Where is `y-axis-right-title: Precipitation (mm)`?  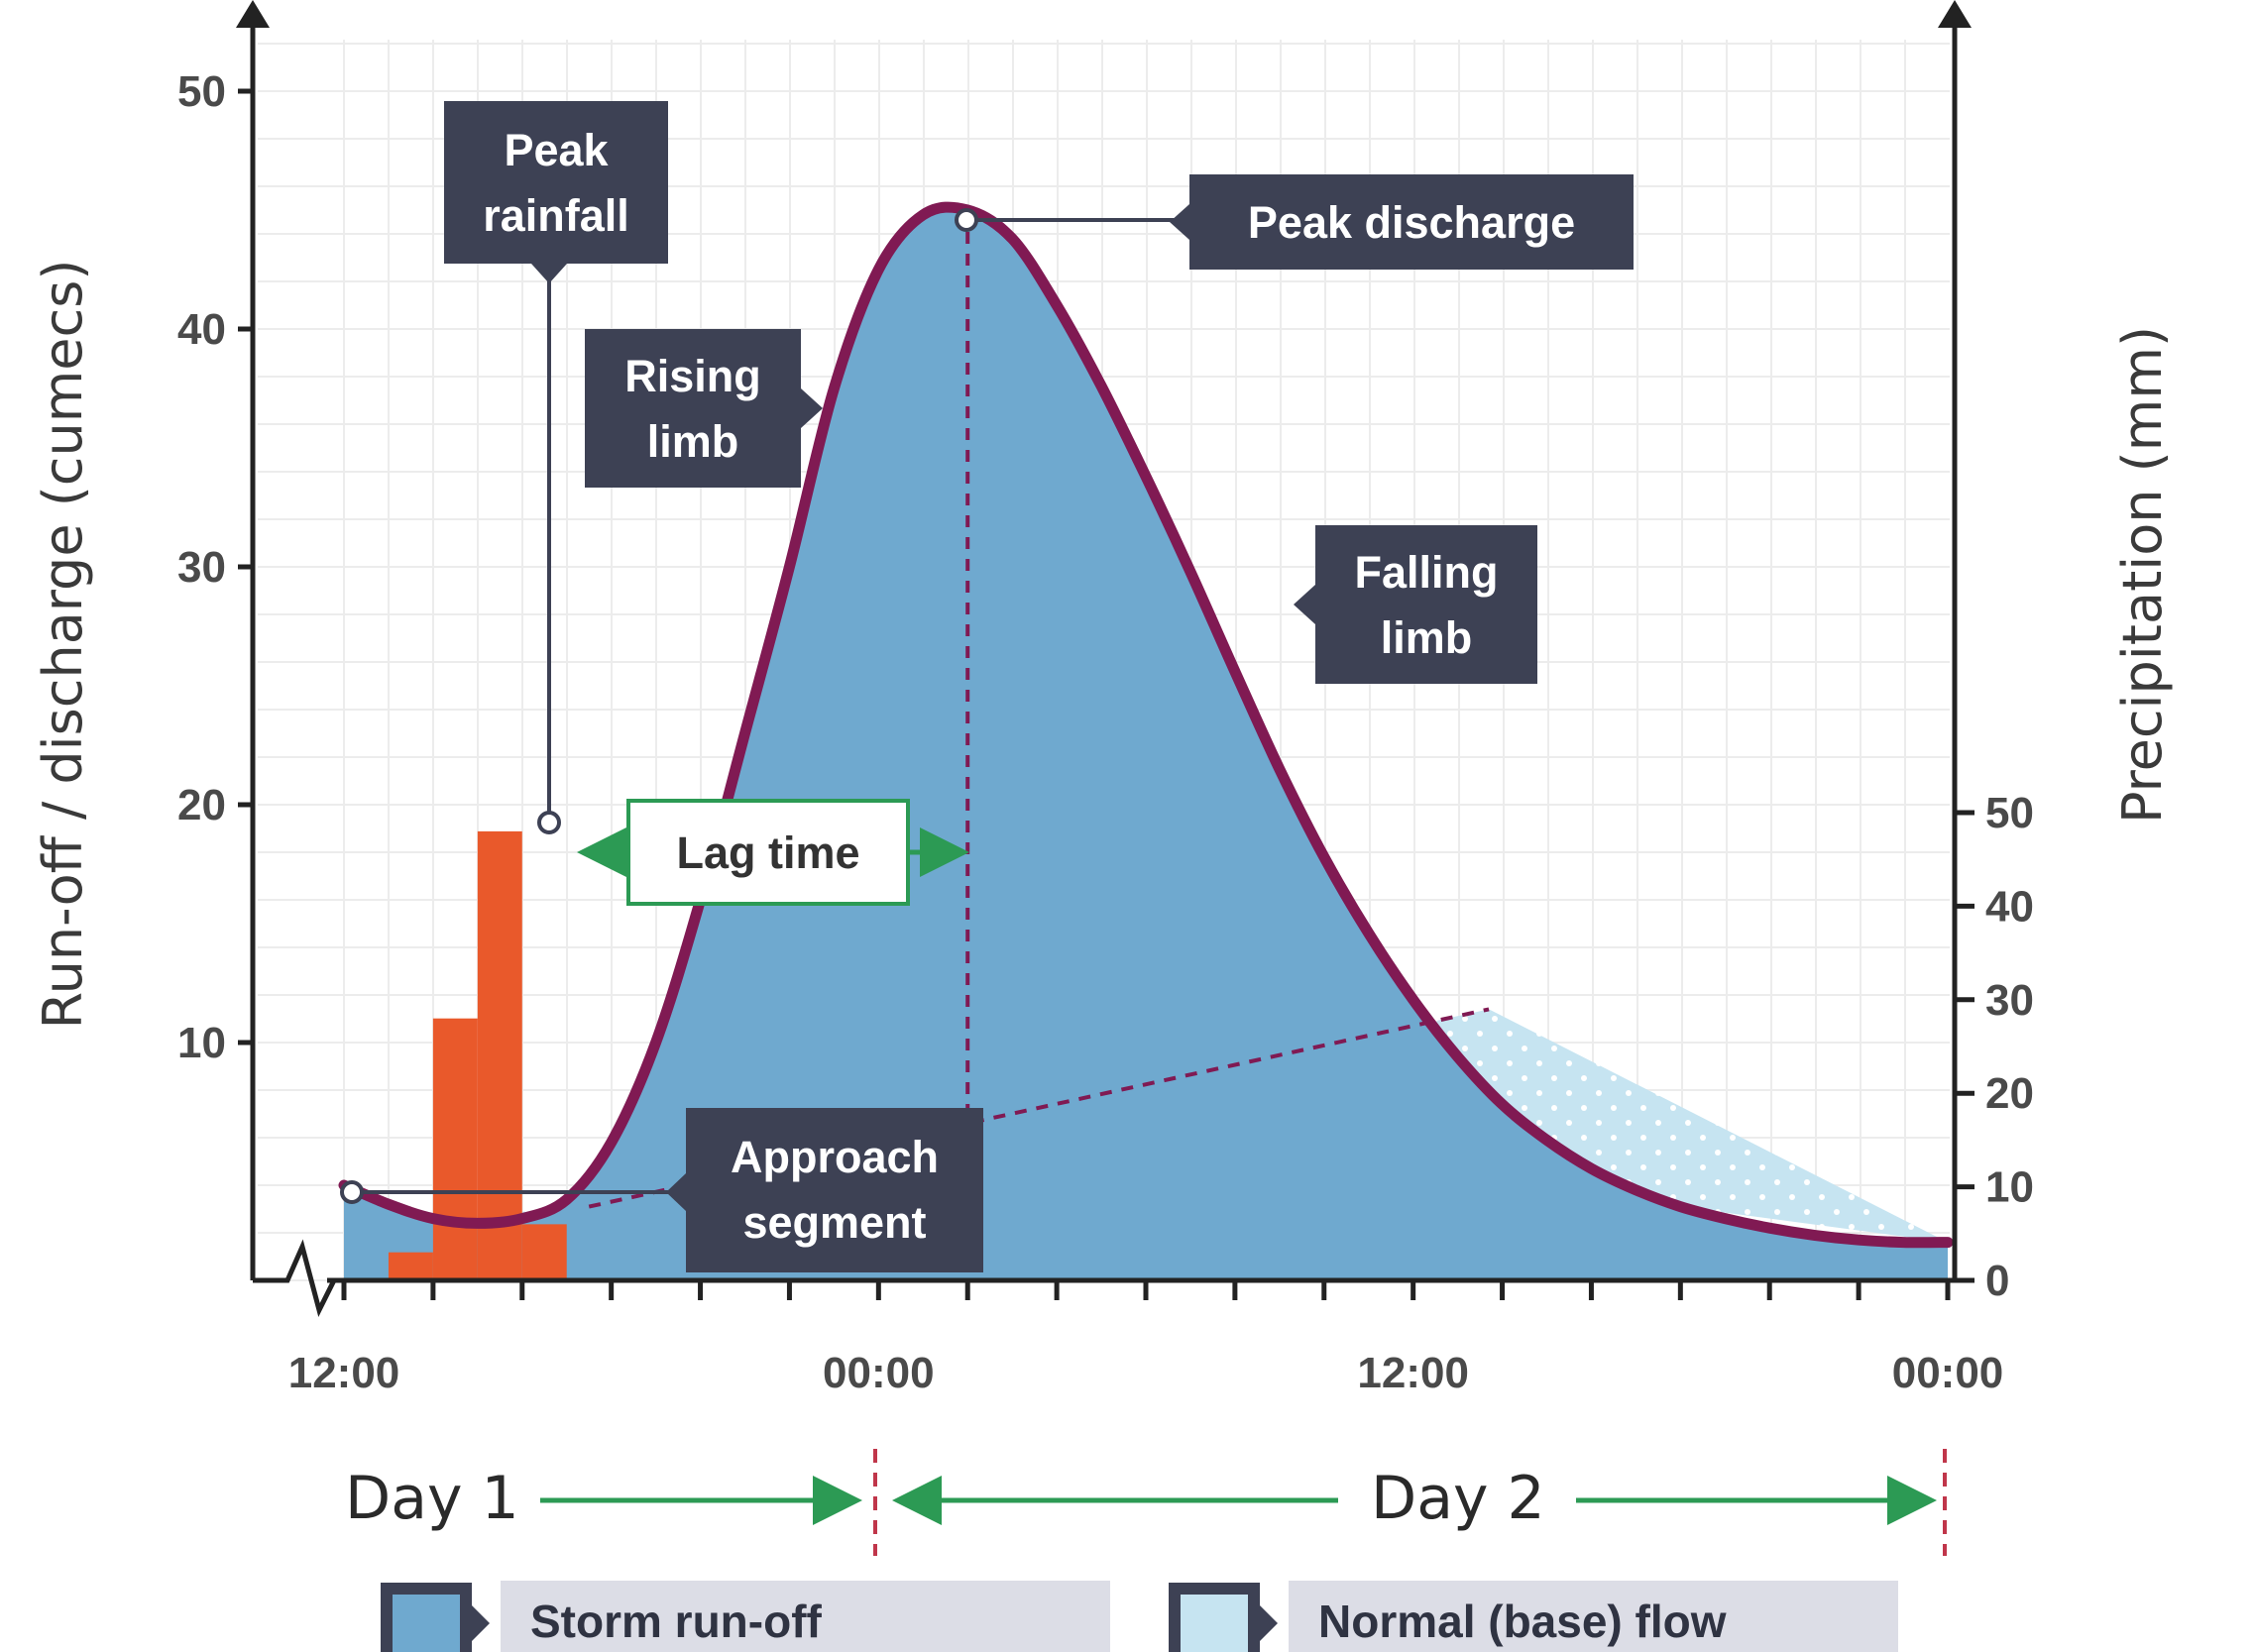
y-axis-right-title: Precipitation (mm) is located at coordinates (2142, 575).